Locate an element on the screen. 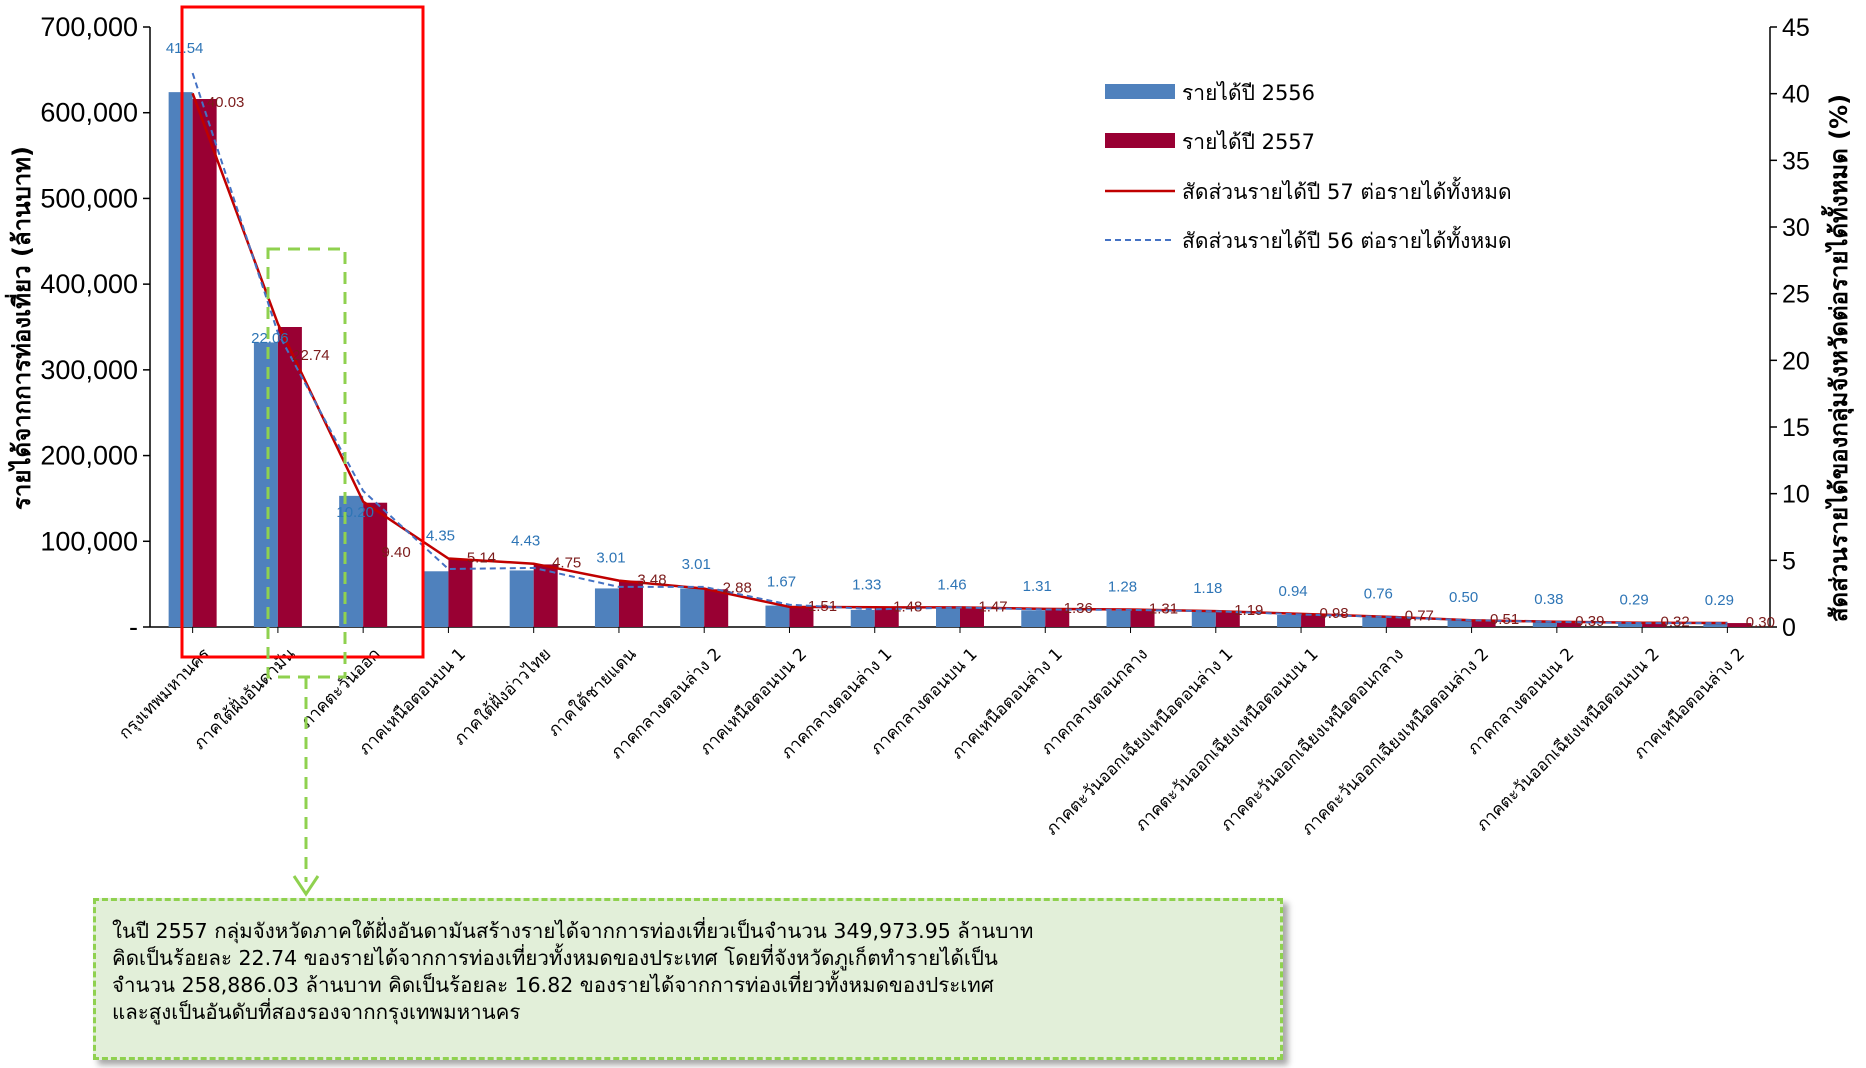 The height and width of the screenshot is (1068, 1866). y-tick-label: 300,000 is located at coordinates (89, 370).